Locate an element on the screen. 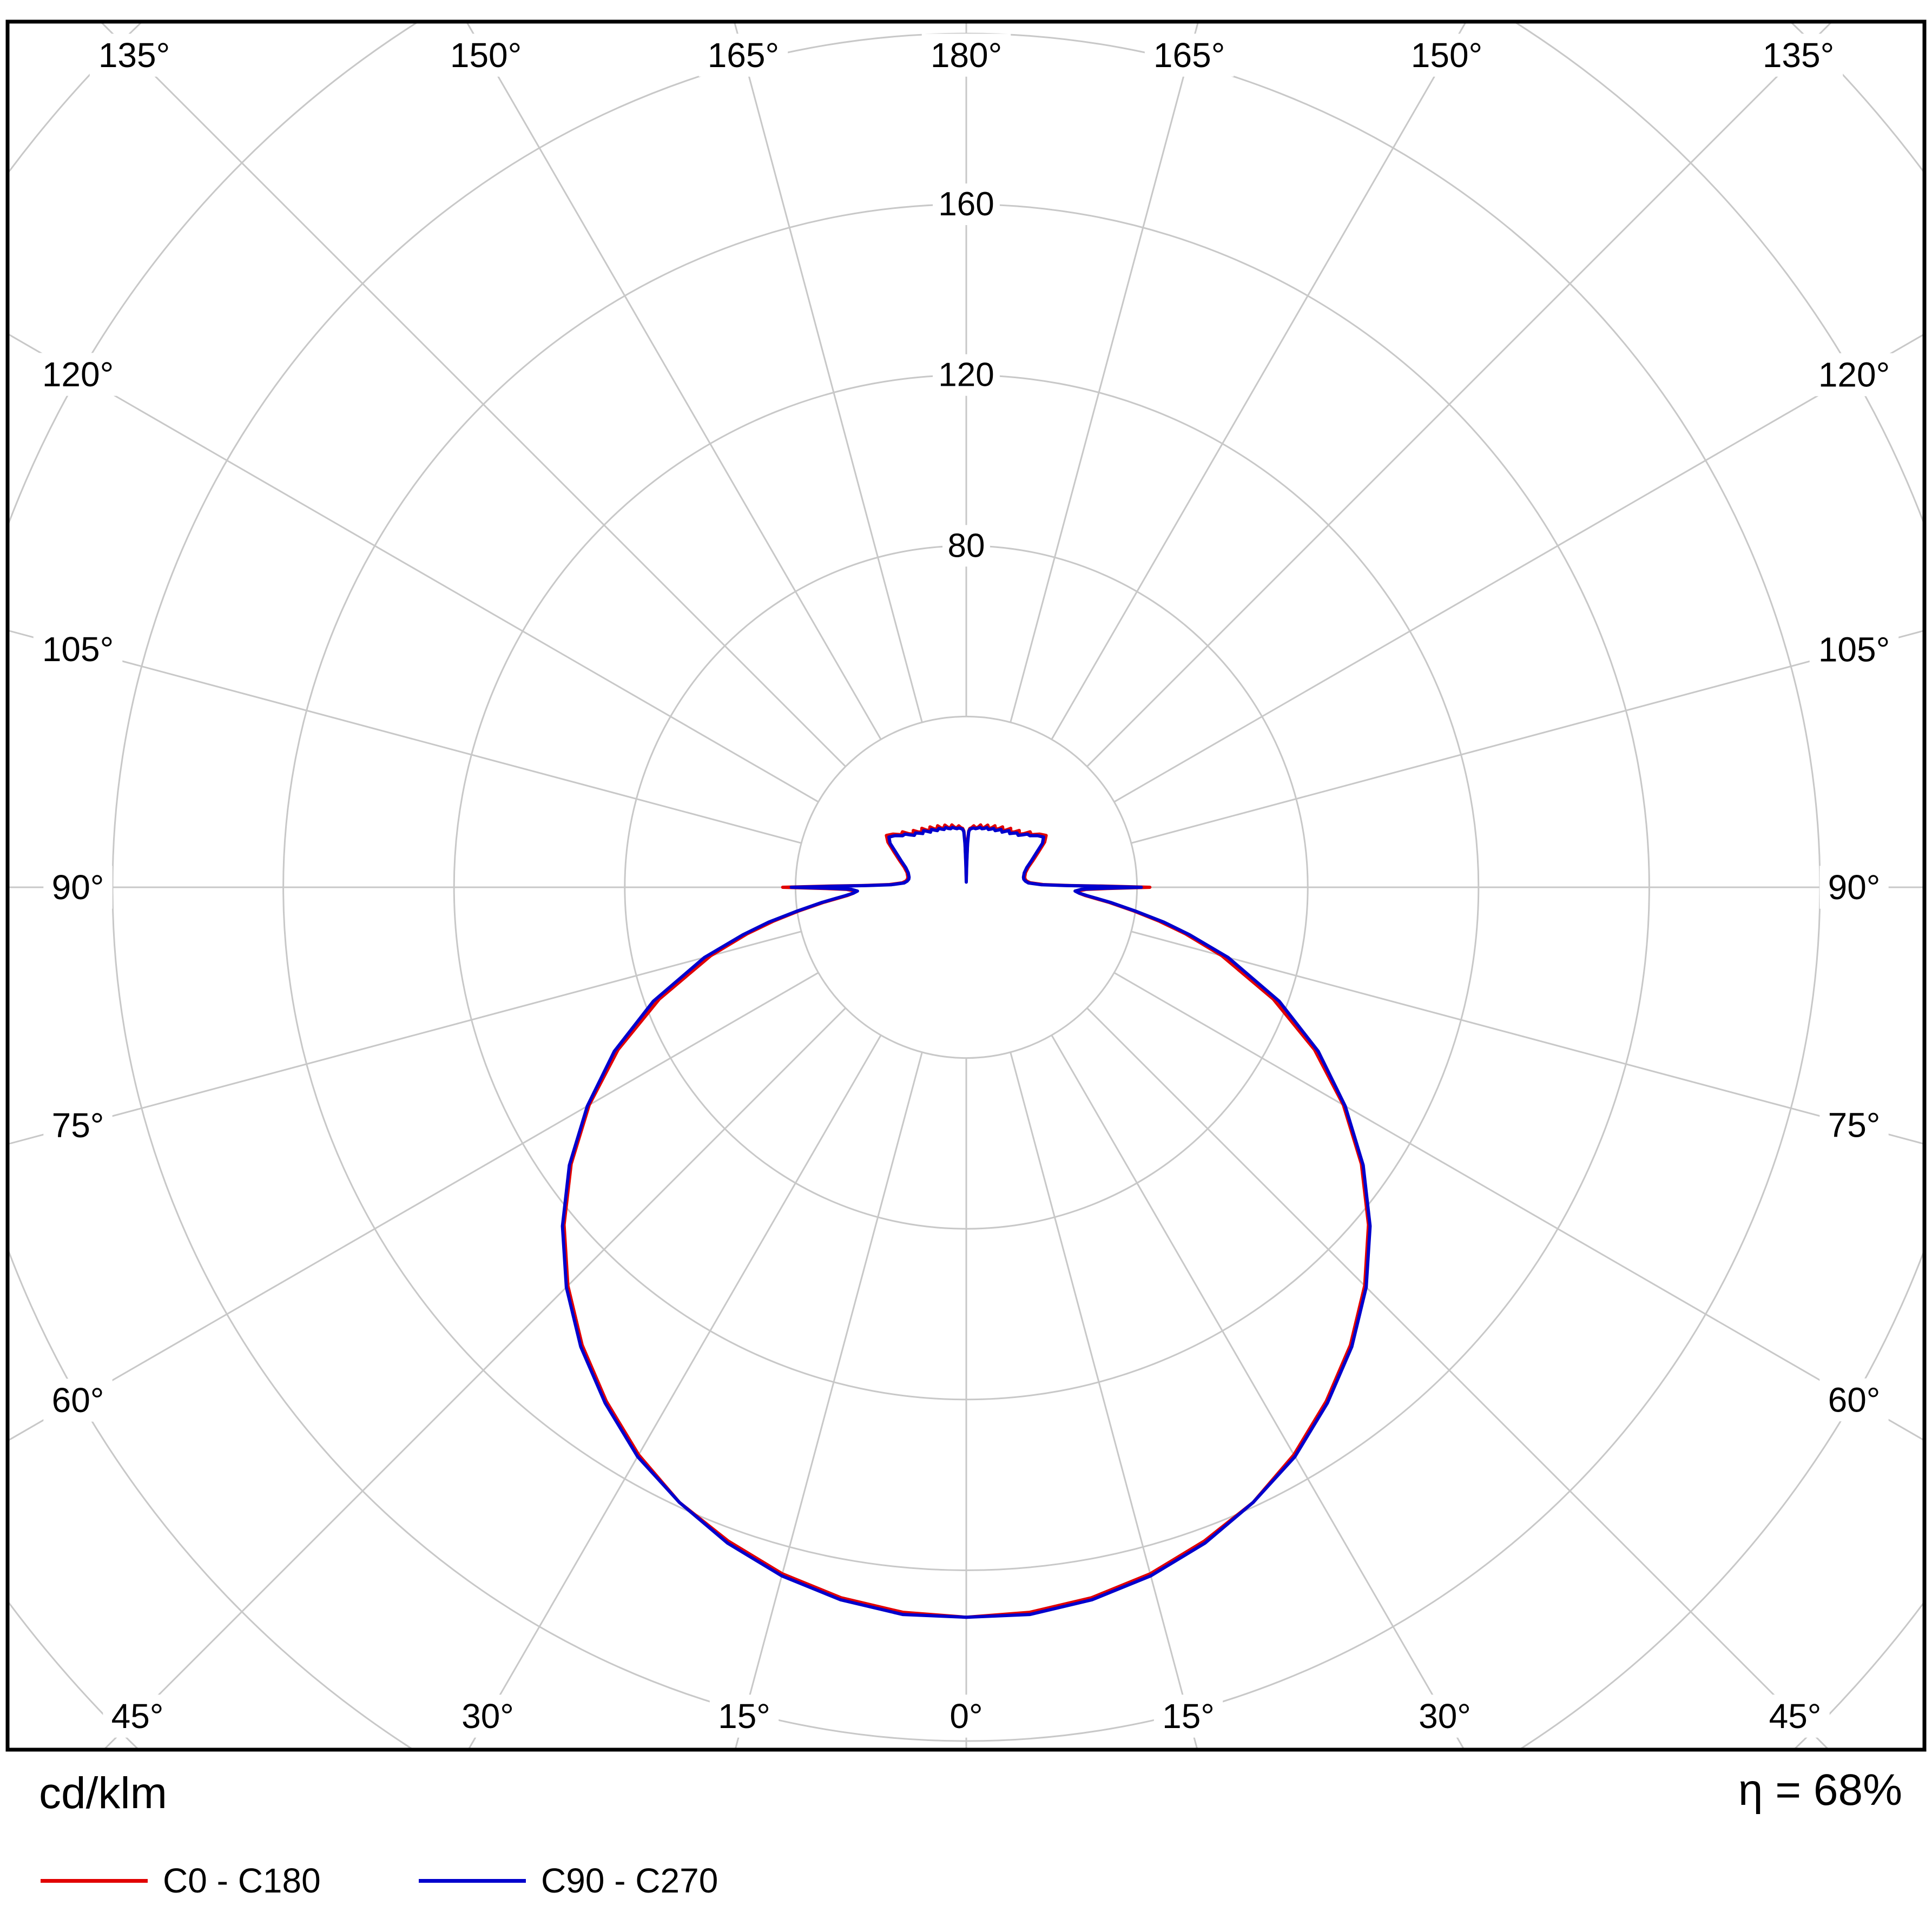  angle-label-90-left: 90° is located at coordinates (78, 887).